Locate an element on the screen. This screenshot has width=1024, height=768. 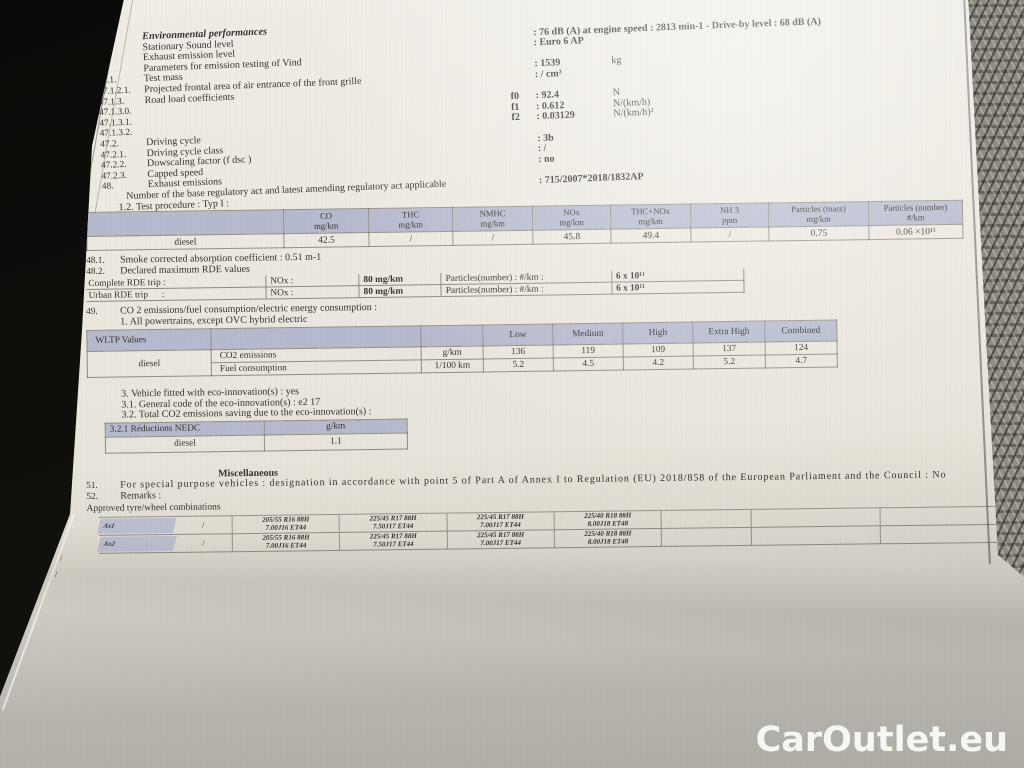
emissions-value-cell: 49.4 is located at coordinates (650, 236).